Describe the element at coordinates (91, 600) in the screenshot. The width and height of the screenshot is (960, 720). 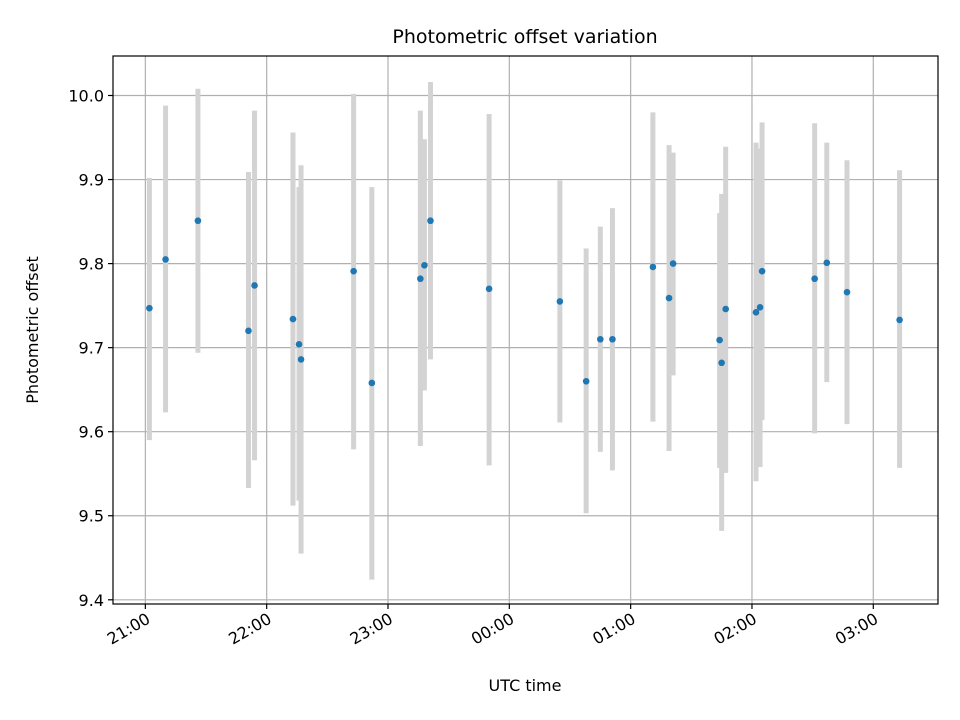
I see `y-tick-label: 9.4` at that location.